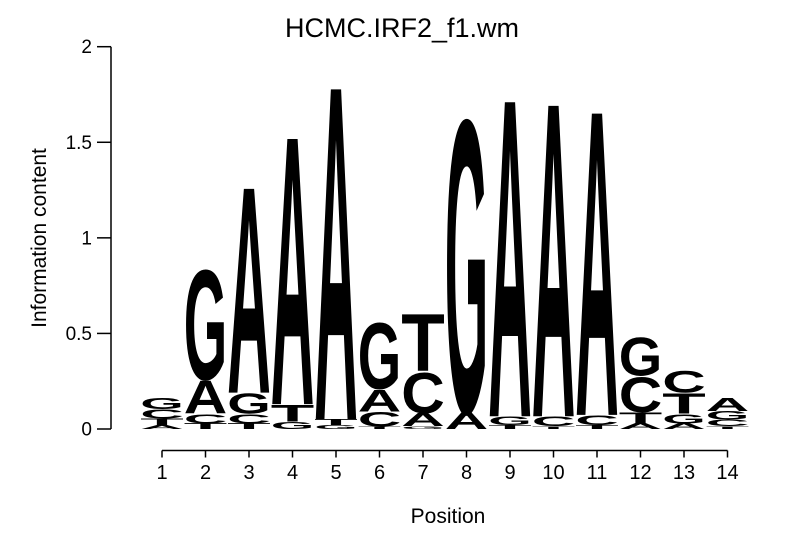 This screenshot has height=559, width=806. What do you see at coordinates (728, 427) in the screenshot?
I see `logo-letter-T-pos14: T` at bounding box center [728, 427].